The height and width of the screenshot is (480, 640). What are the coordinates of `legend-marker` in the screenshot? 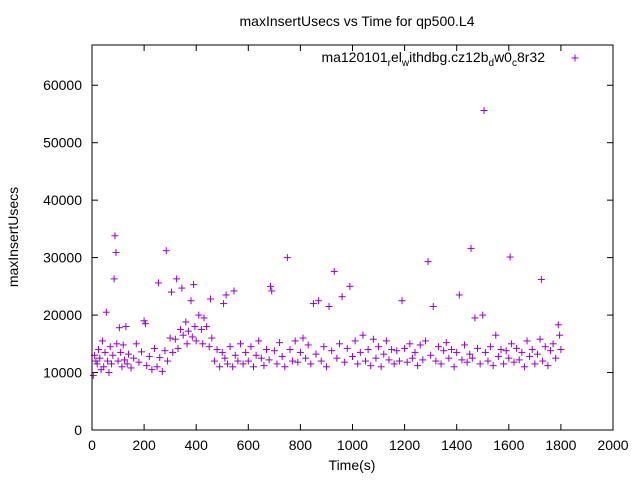 It's located at (575, 58).